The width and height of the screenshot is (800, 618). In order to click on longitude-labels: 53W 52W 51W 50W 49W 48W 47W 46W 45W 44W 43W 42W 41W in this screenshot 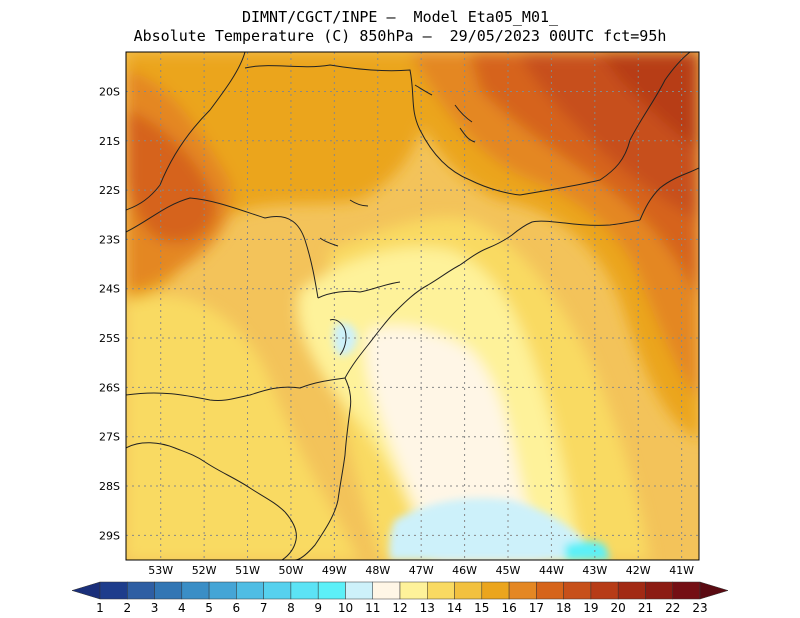, I will do `click(421, 570)`.